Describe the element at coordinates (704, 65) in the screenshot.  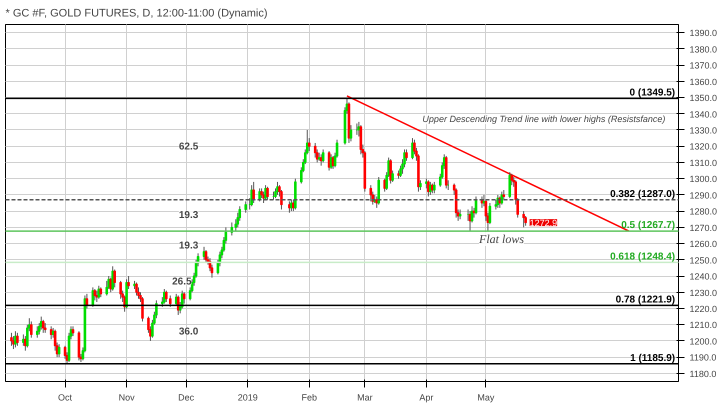
I see `y-tick-label: 1370.0` at that location.